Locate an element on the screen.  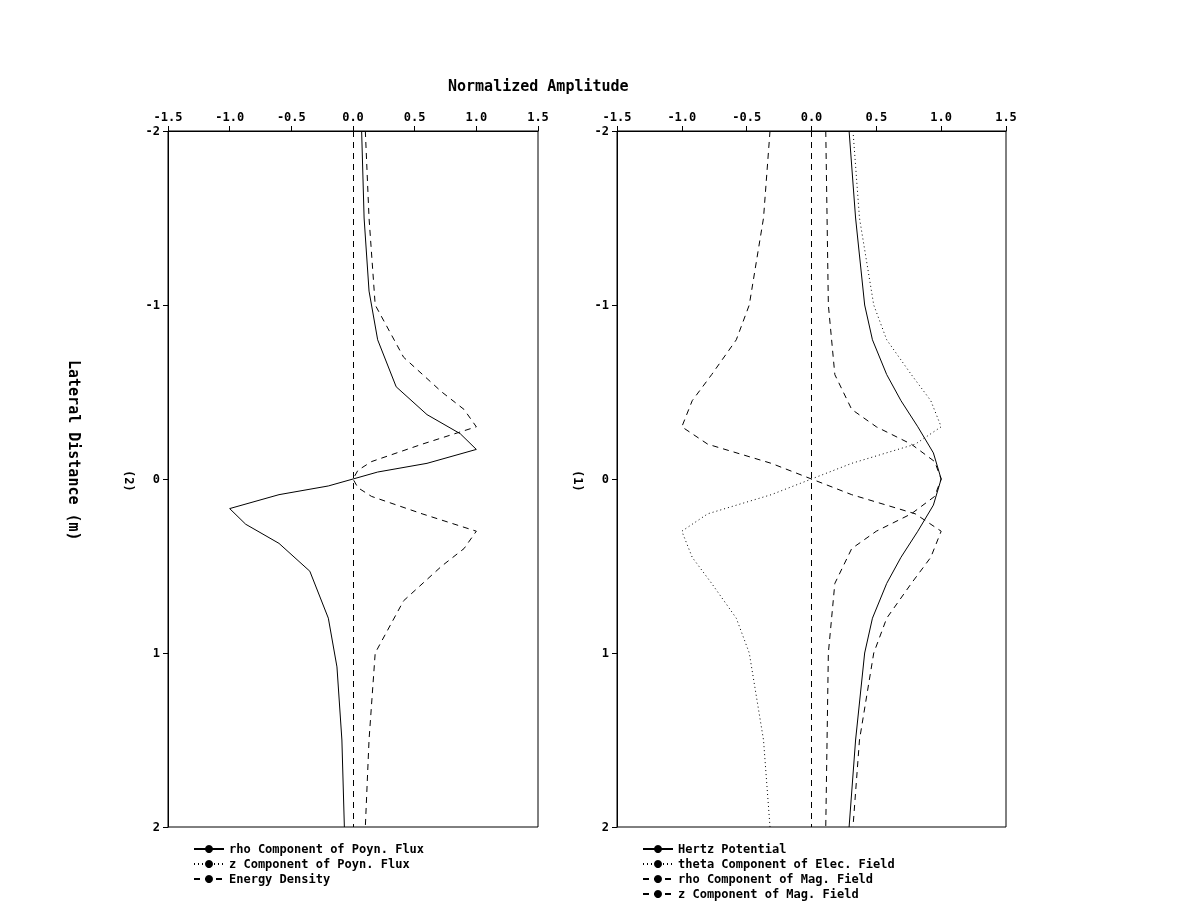
legend-label: theta Component of Elec. Field is located at coordinates (786, 864).